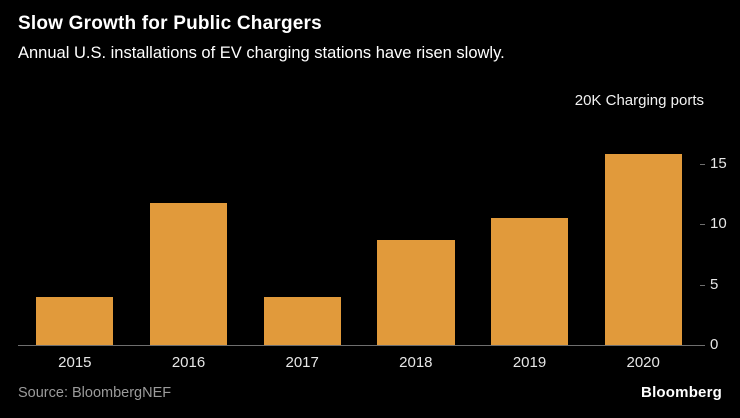  Describe the element at coordinates (714, 344) in the screenshot. I see `y-tick-label: 0` at that location.